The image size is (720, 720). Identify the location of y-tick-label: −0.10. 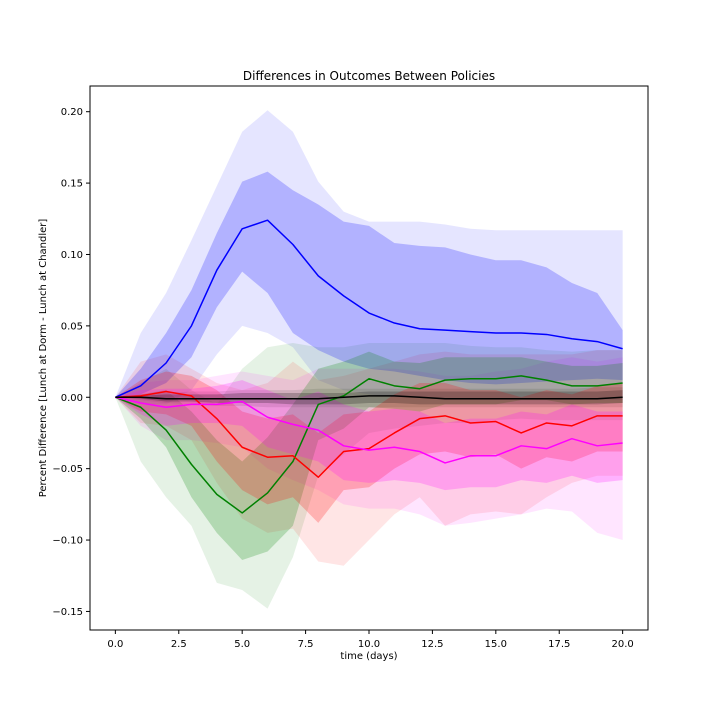
(67, 541).